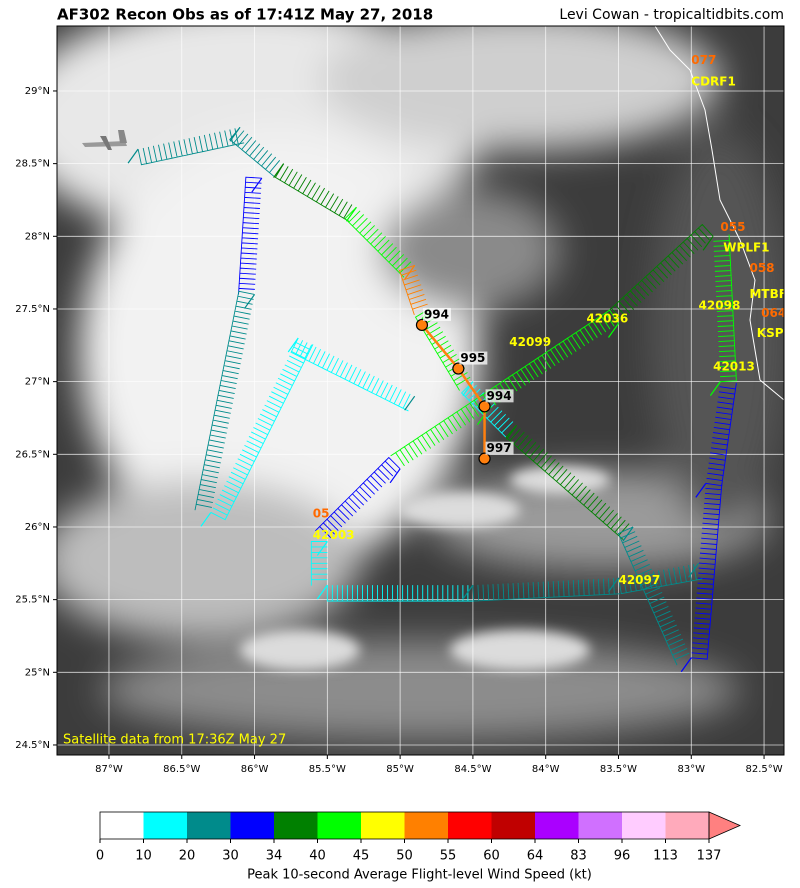 This screenshot has height=888, width=800. I want to click on station-label: WPLF1, so click(746, 247).